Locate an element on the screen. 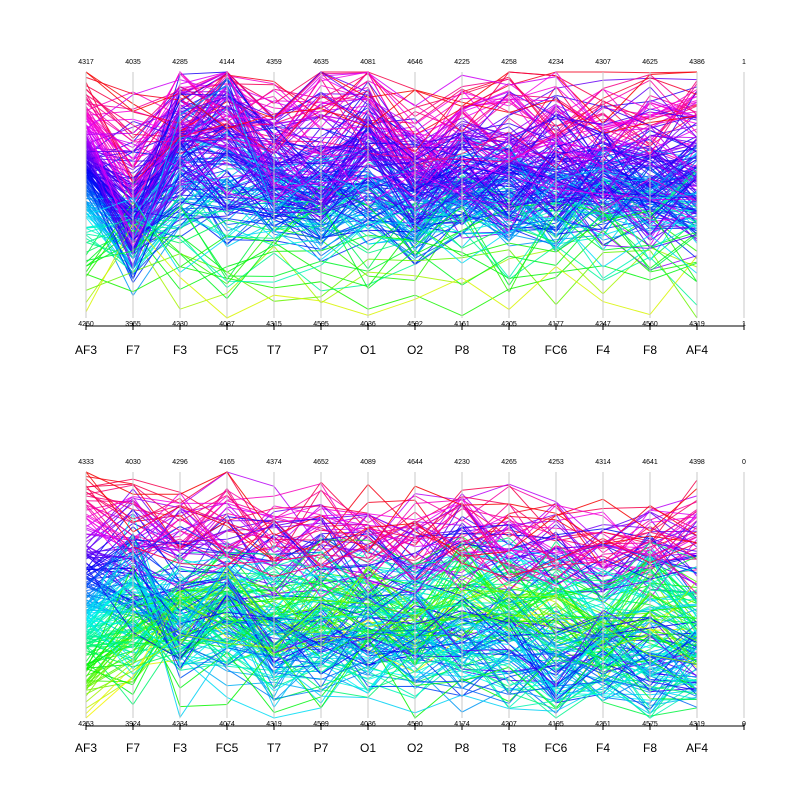 The image size is (800, 800). axis-max-label: 4225 is located at coordinates (462, 62).